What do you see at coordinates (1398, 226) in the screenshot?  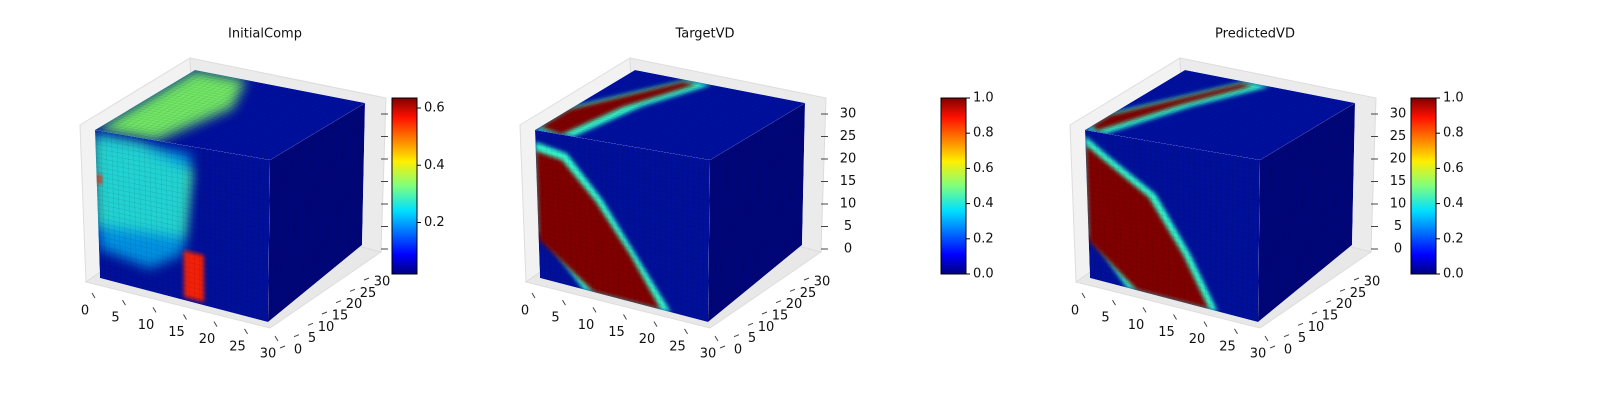 I see `z-tick-label: 5` at bounding box center [1398, 226].